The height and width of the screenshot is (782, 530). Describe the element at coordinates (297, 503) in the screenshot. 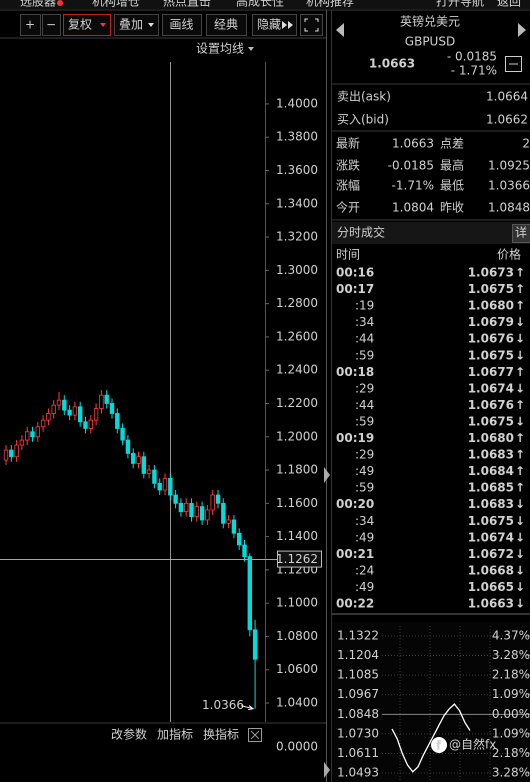

I see `y-tick-label: 1.1600` at that location.